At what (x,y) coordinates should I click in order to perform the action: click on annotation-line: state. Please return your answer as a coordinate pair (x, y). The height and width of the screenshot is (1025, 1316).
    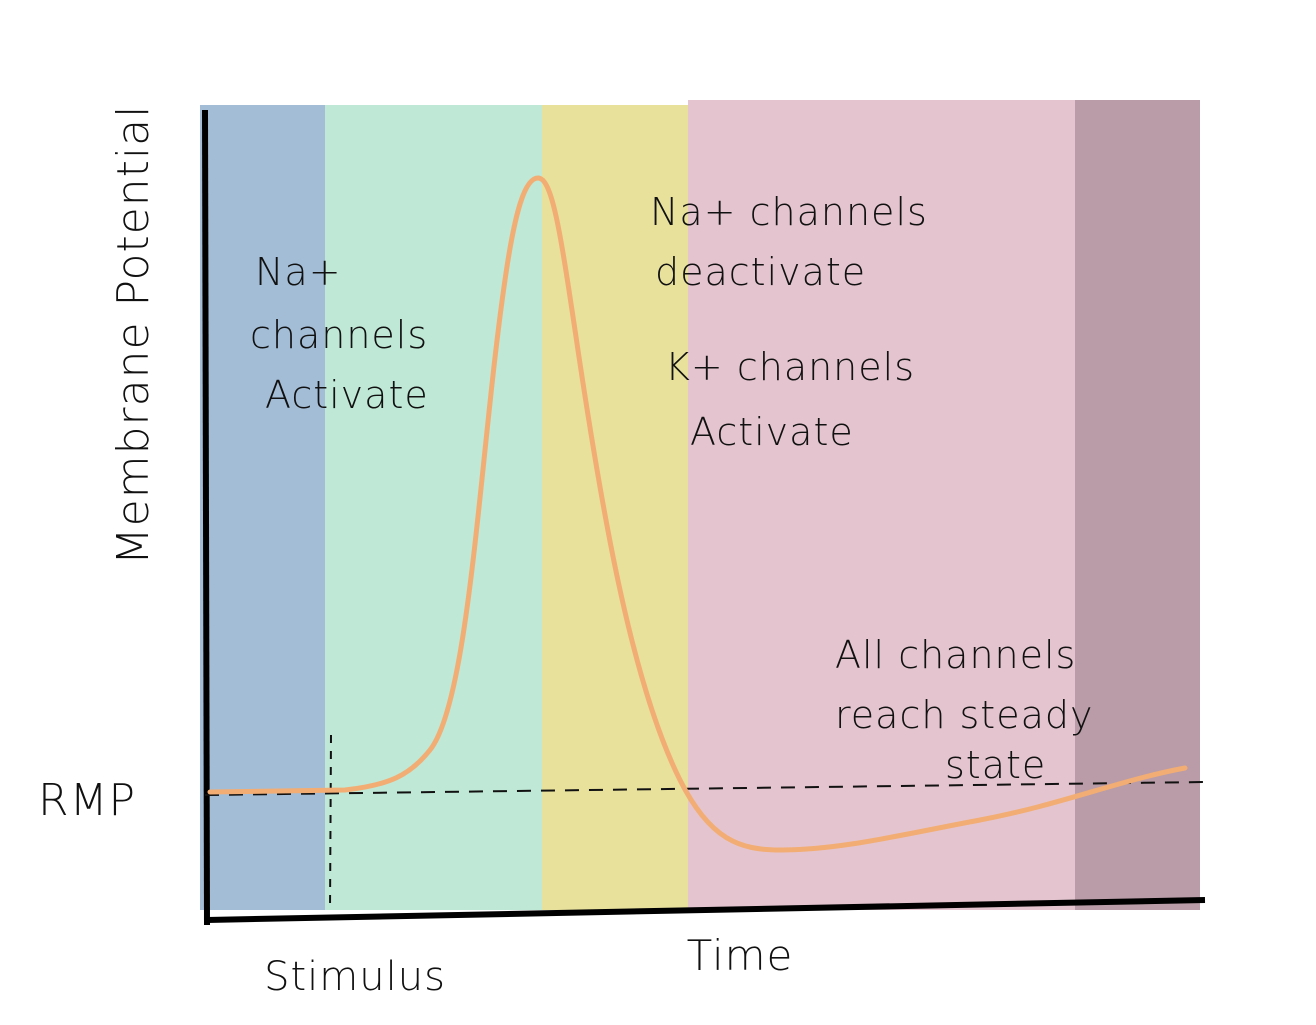
    Looking at the image, I should click on (995, 765).